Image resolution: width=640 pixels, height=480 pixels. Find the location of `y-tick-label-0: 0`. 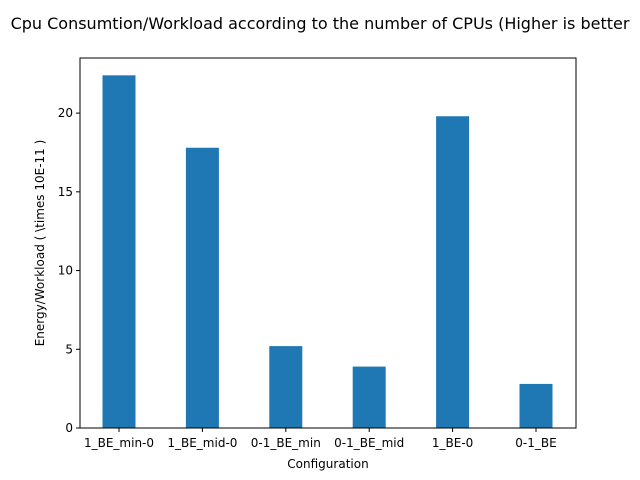

y-tick-label-0: 0 is located at coordinates (69, 428).